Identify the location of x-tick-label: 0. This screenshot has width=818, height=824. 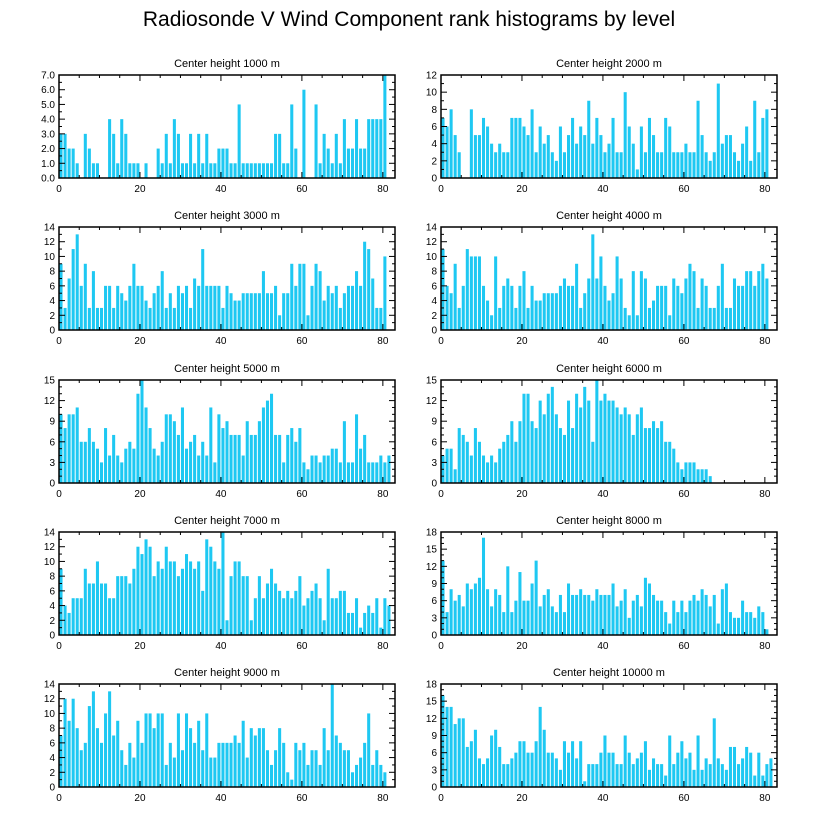
(59, 341).